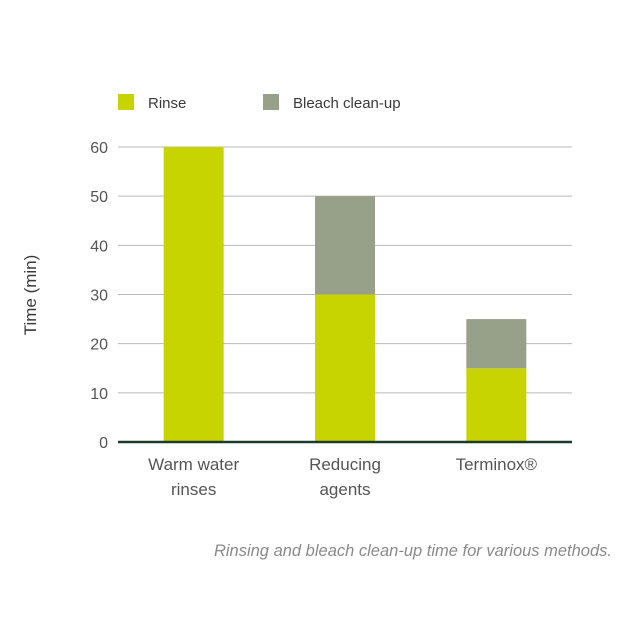 The image size is (640, 640). I want to click on x-category-label: agents, so click(344, 489).